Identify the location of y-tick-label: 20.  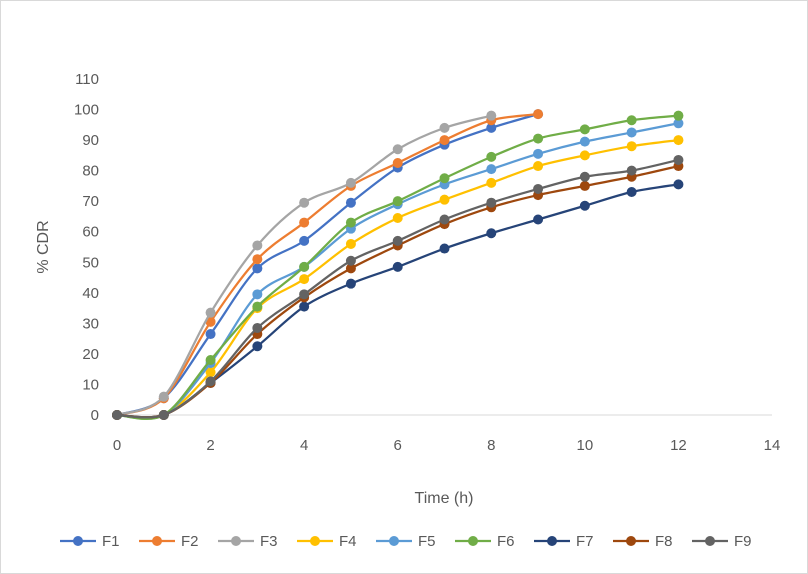
(90, 354).